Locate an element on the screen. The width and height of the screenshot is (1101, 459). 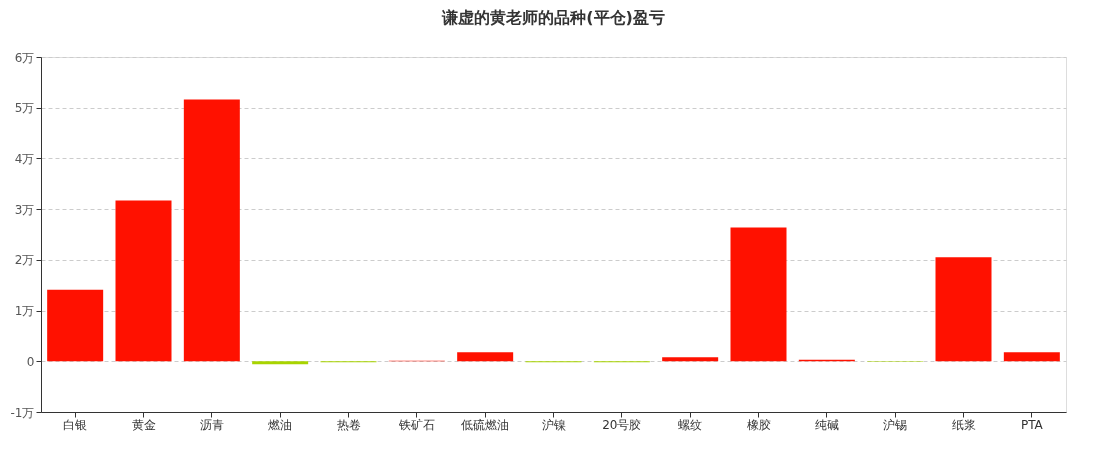
x-tick-label: 热卷 is located at coordinates (348, 424).